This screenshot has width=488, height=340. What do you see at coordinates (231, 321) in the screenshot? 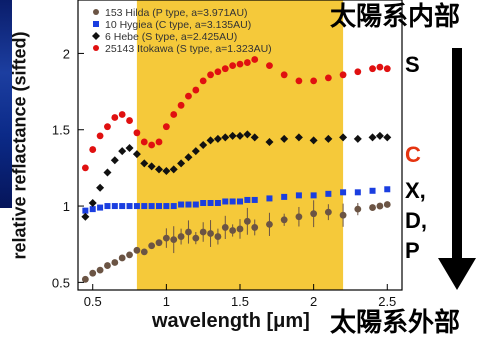
I see `x-axis-label: wavelength [μm]` at bounding box center [231, 321].